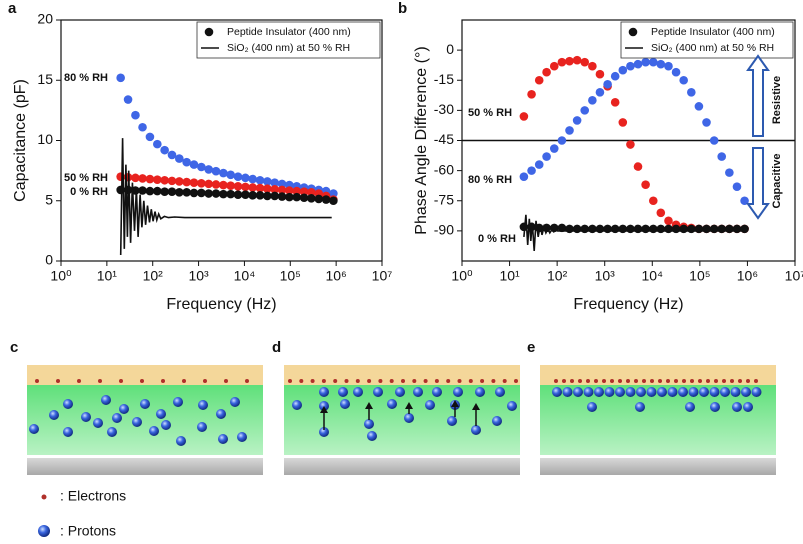 The height and width of the screenshot is (544, 803). Describe the element at coordinates (557, 276) in the screenshot. I see `x-tick-label: 10²` at that location.